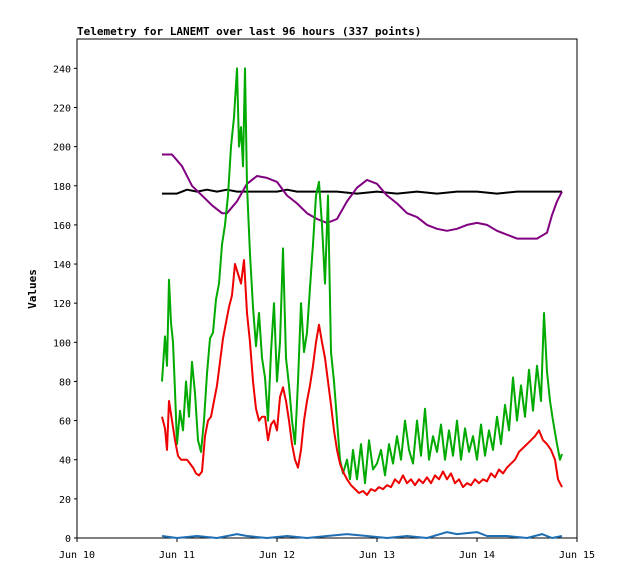 The image size is (618, 579). Describe the element at coordinates (62, 265) in the screenshot. I see `y-tick-label: 140` at that location.